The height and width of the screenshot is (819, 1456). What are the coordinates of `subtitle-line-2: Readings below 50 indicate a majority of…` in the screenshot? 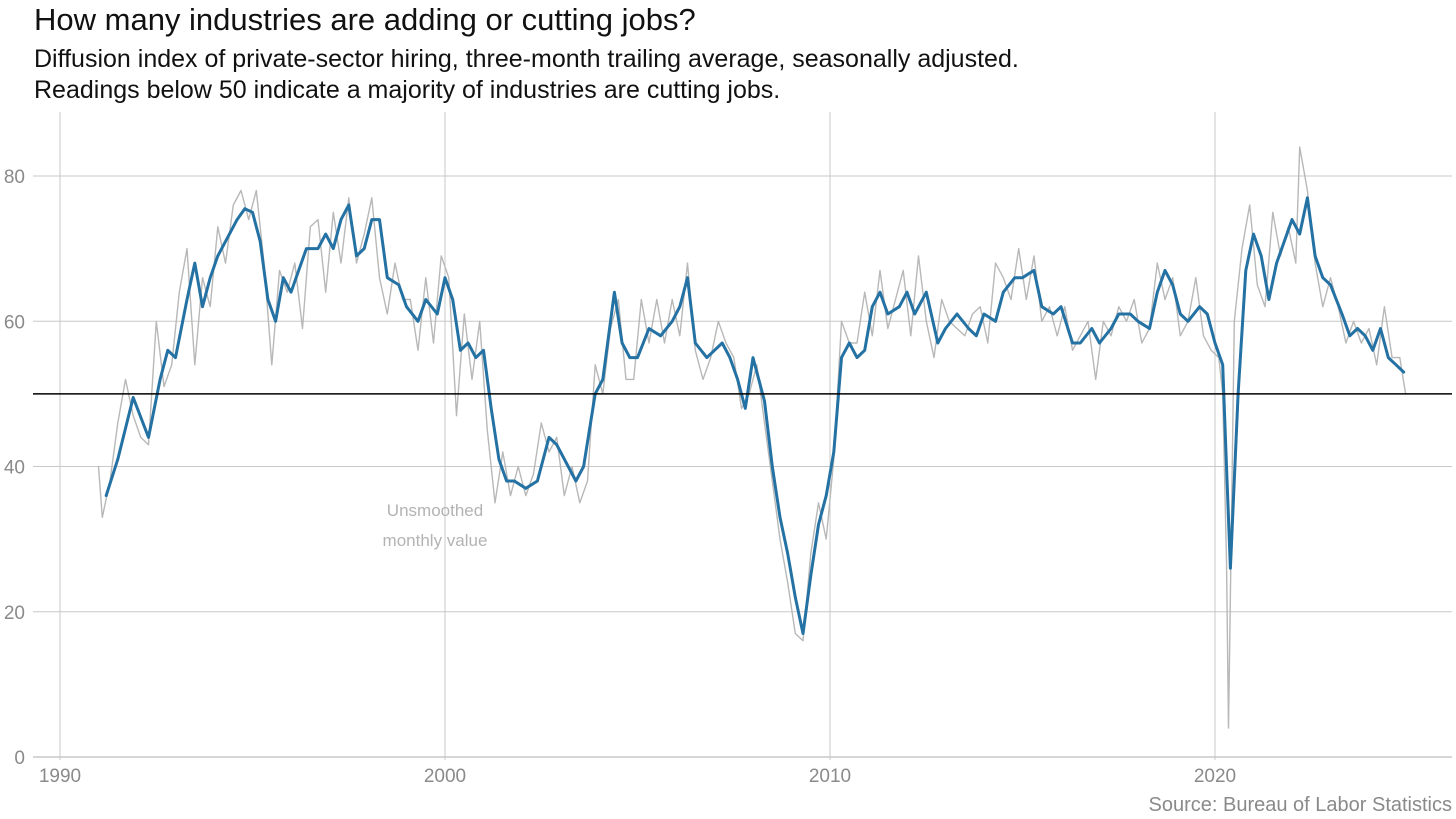 It's located at (407, 90).